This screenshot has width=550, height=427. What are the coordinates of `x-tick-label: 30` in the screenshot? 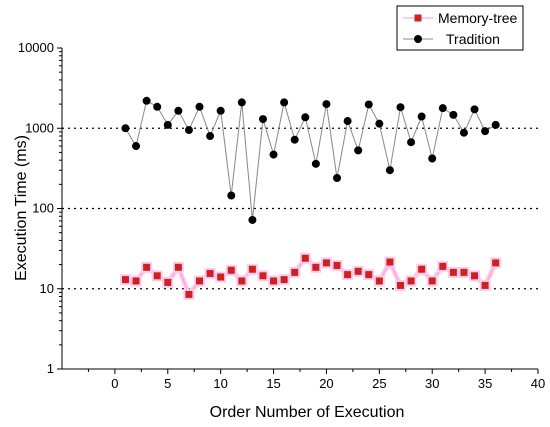 It's located at (432, 383).